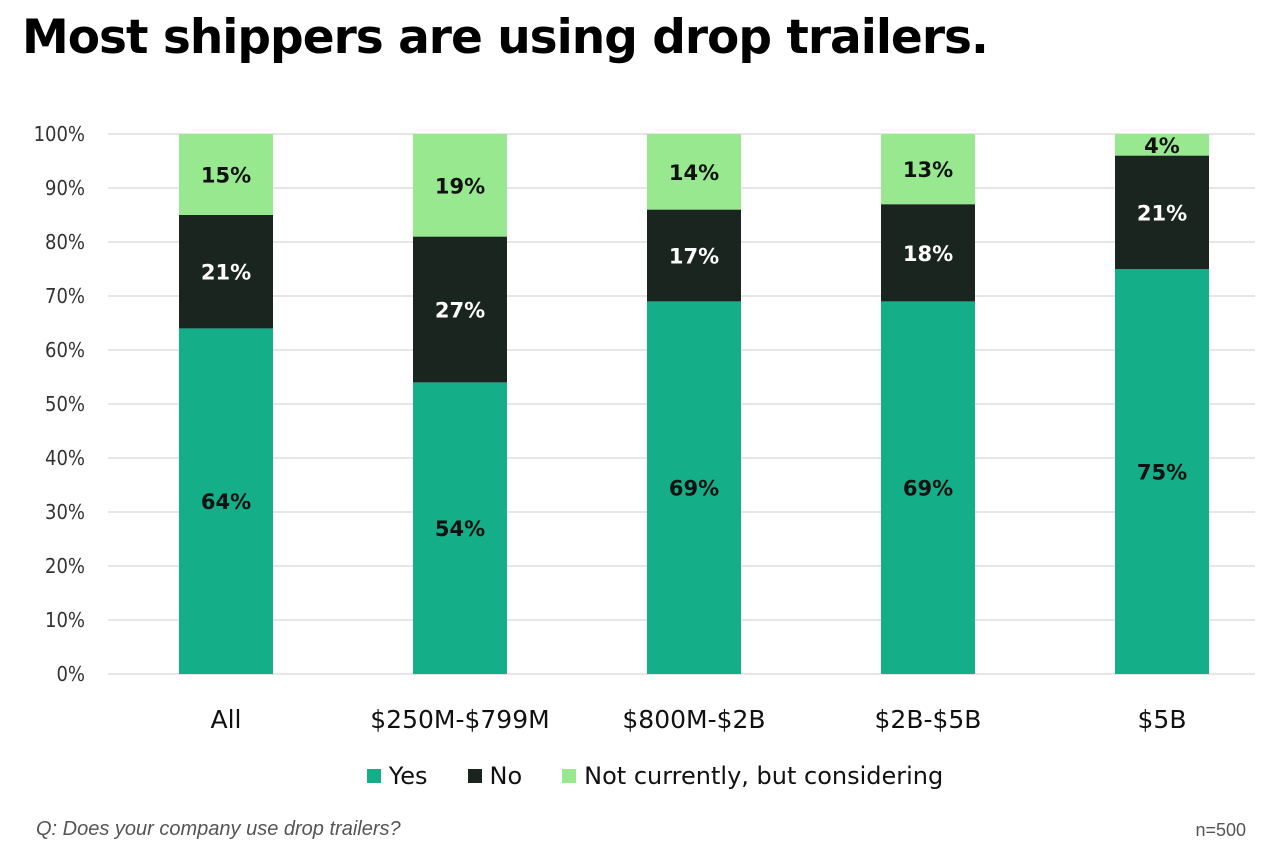  What do you see at coordinates (65, 620) in the screenshot?
I see `y-tick-label: 10%` at bounding box center [65, 620].